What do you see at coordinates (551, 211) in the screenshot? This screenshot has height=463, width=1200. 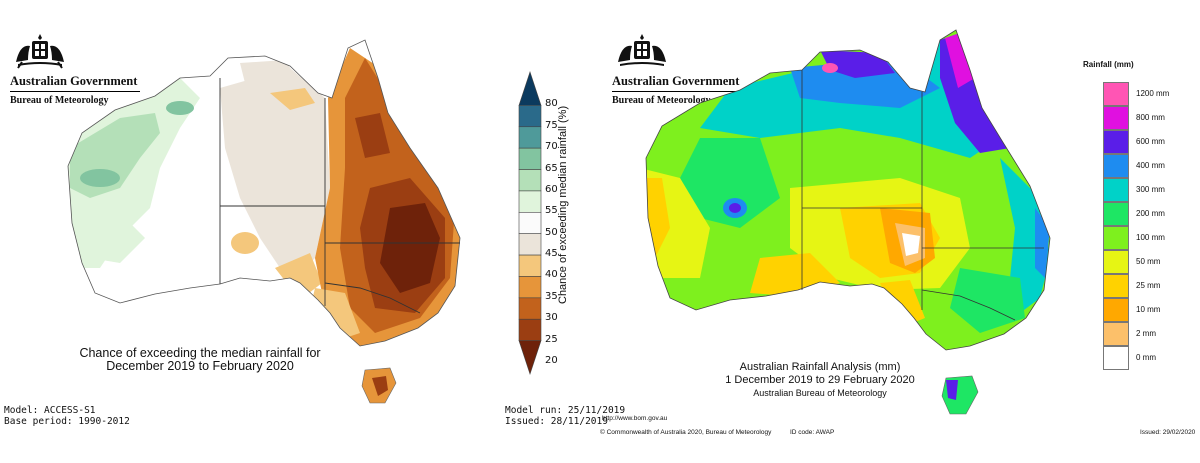 I see `colorbar-tick-label: 55` at bounding box center [551, 211].